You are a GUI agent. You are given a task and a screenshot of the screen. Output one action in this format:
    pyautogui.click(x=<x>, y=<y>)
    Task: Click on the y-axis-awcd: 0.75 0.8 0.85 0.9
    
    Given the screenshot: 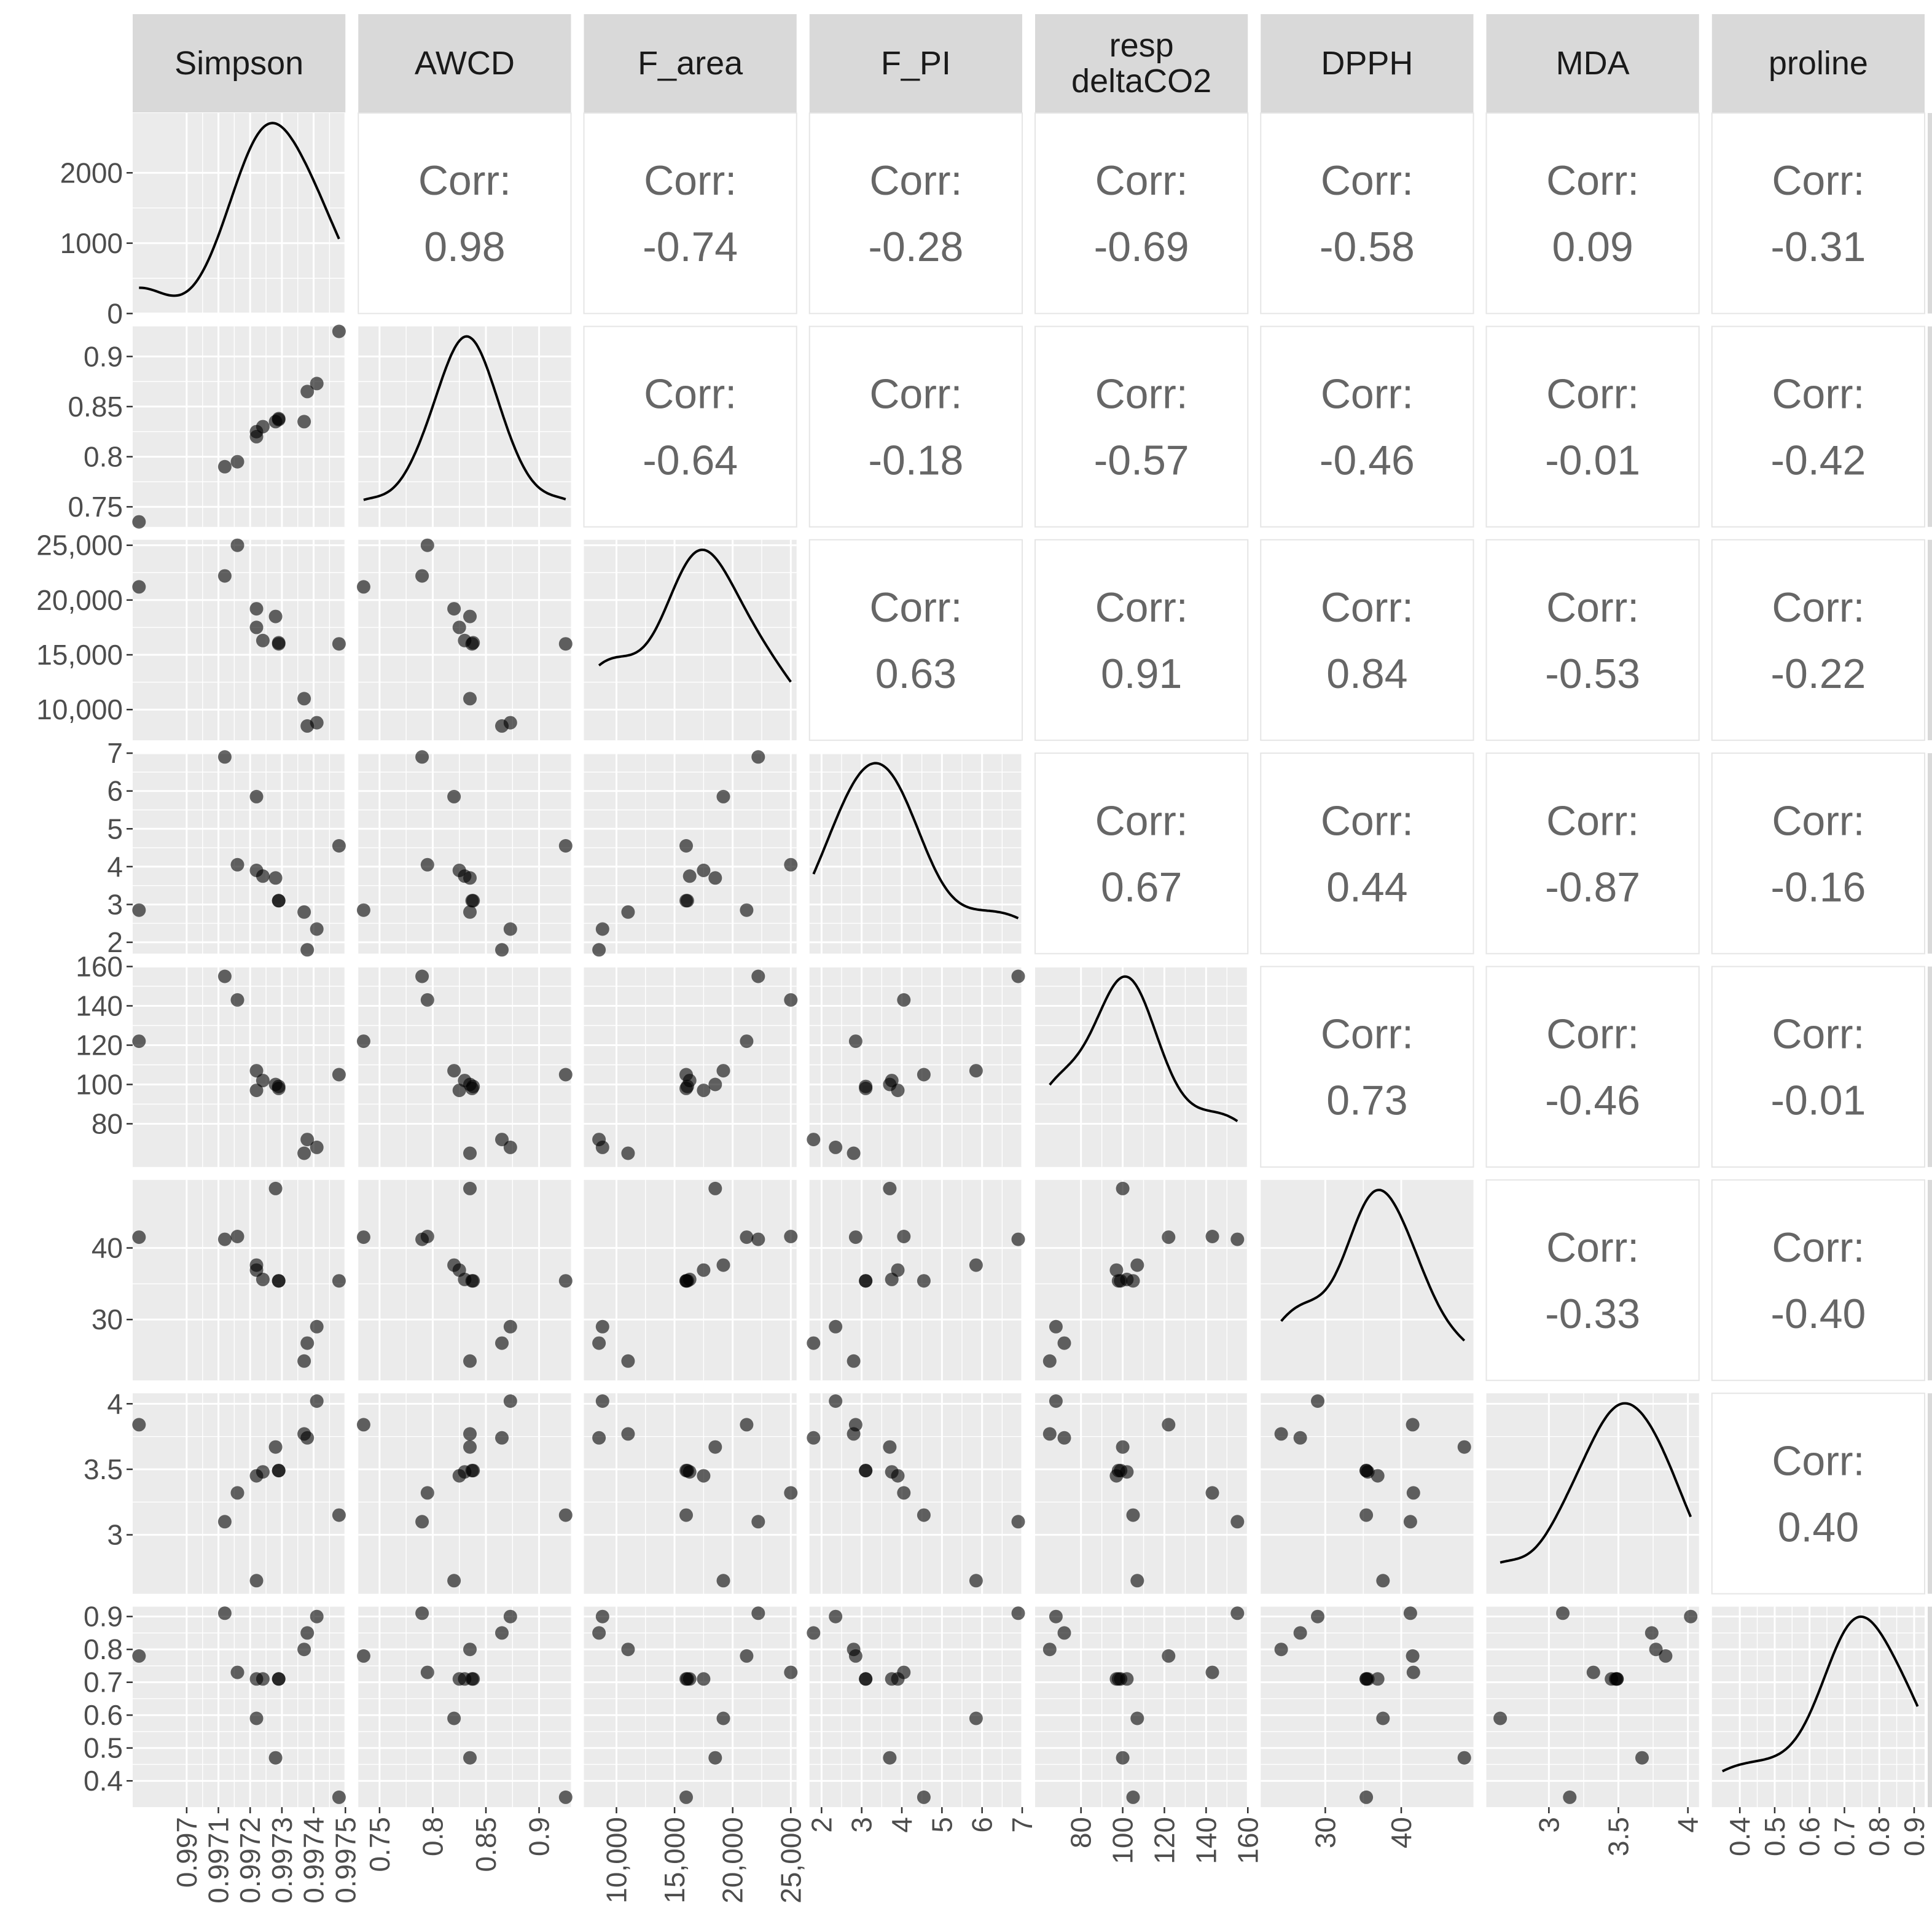 What is the action you would take?
    pyautogui.click(x=100, y=432)
    